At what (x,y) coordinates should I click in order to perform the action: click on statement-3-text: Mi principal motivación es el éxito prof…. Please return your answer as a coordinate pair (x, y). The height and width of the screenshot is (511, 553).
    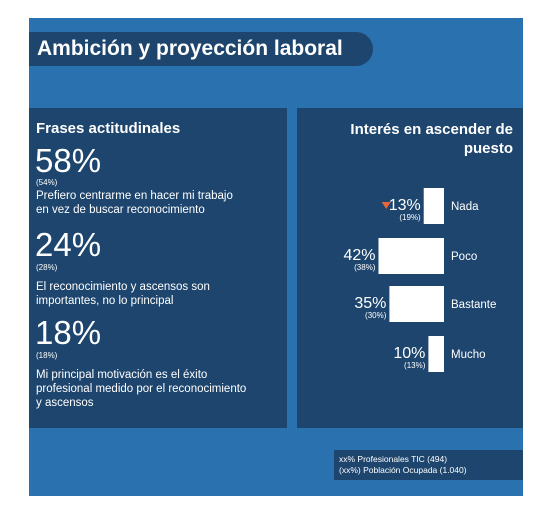
    Looking at the image, I should click on (141, 389).